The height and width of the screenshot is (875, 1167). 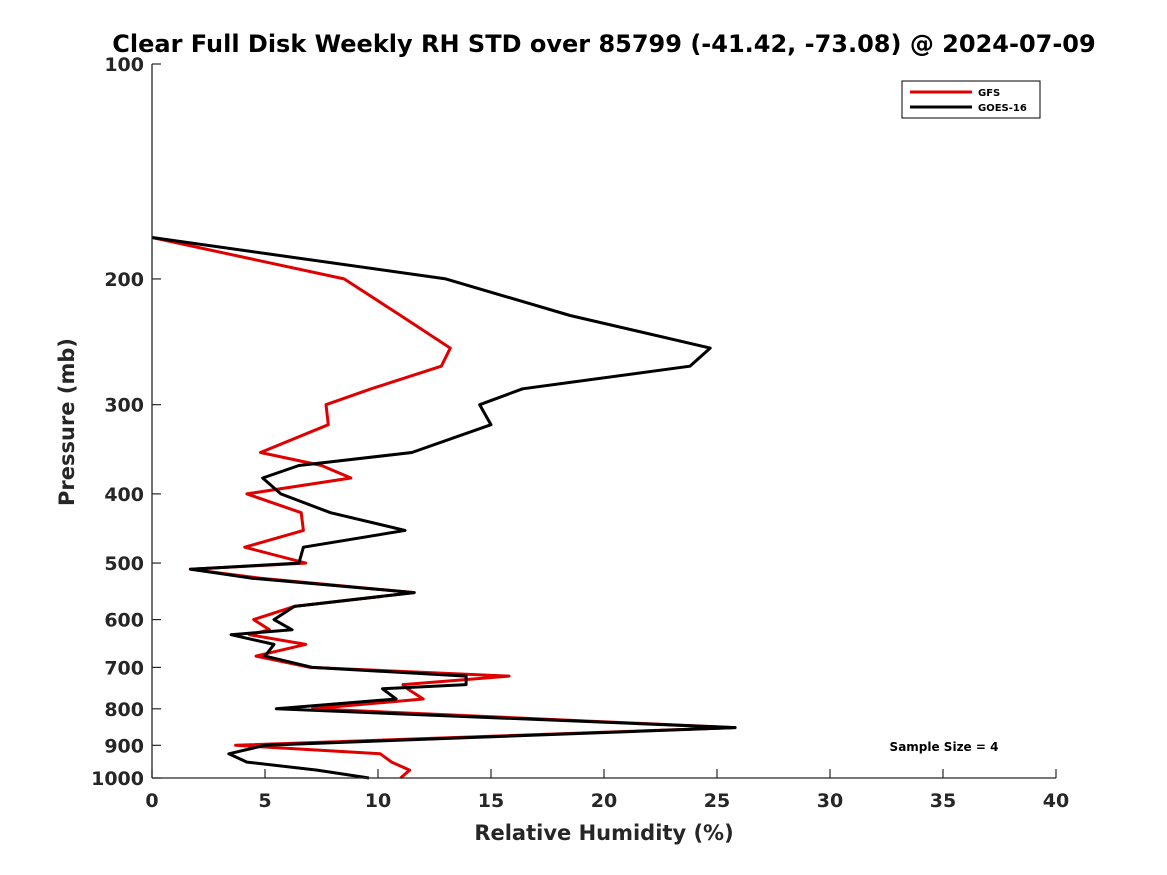 I want to click on x-tick-label: 0, so click(x=151, y=801).